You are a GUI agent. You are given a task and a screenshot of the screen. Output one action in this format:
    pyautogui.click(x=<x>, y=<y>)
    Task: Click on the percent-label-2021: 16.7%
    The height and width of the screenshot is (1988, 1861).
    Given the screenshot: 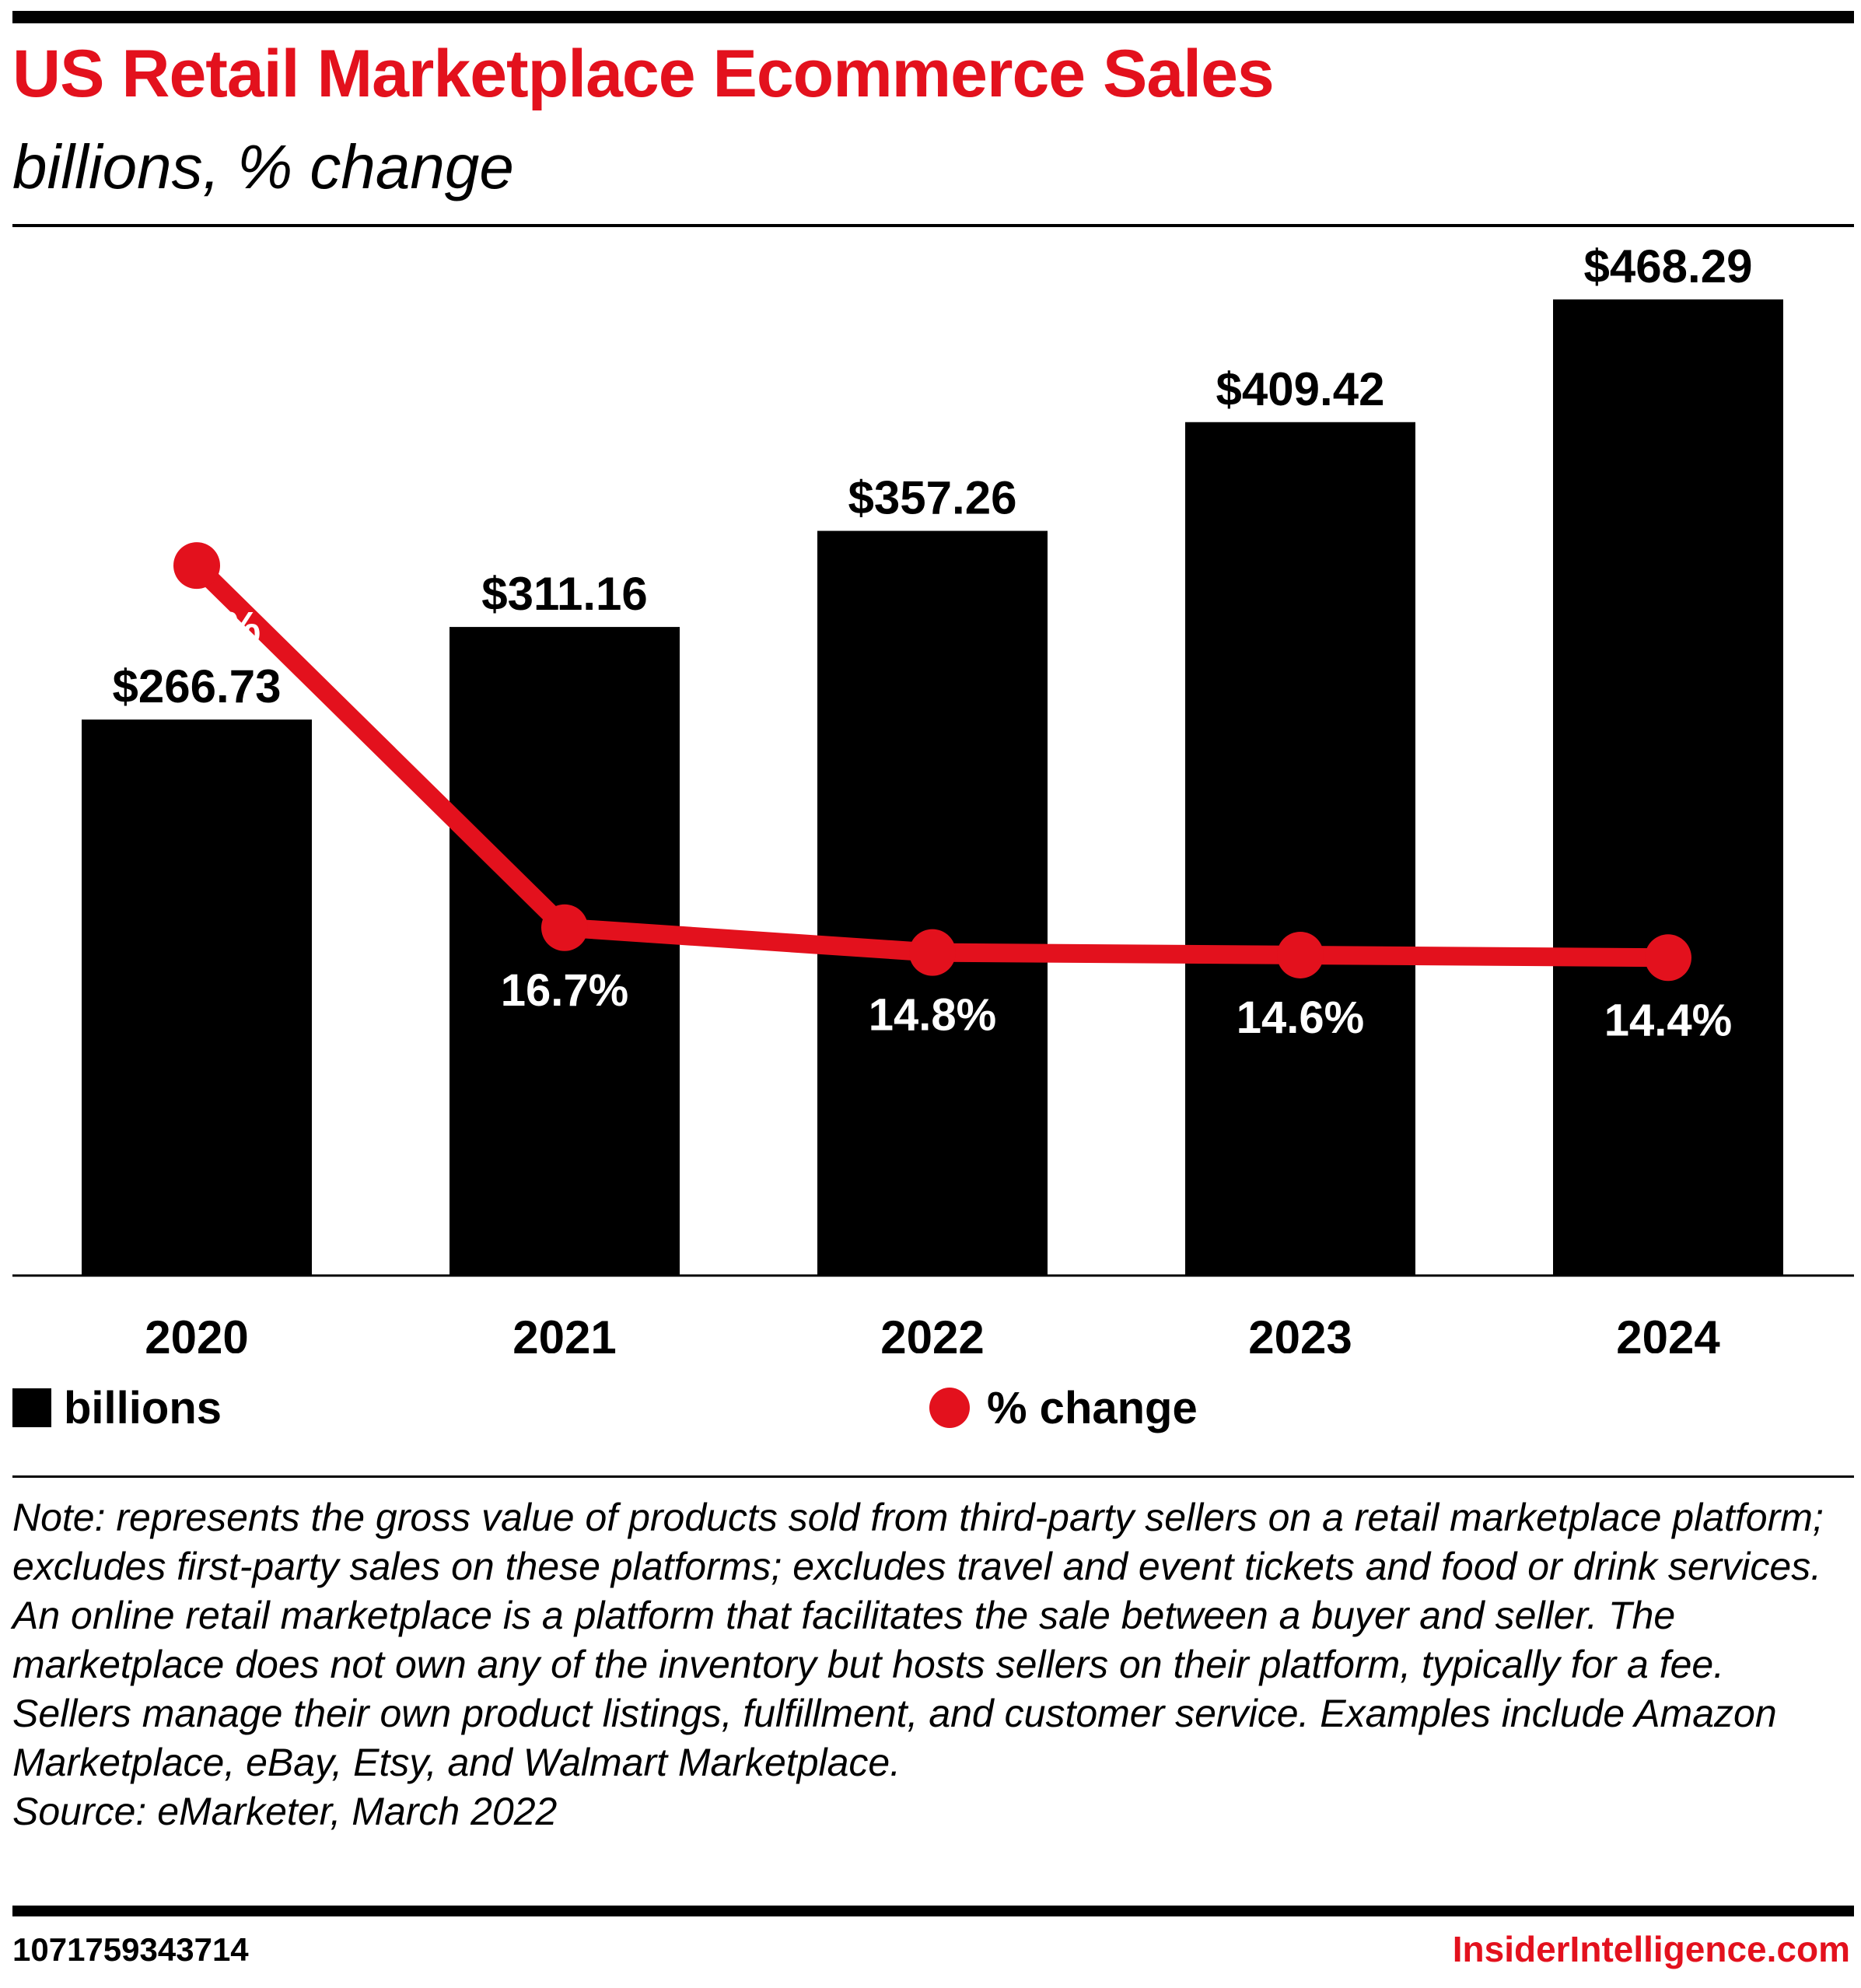 What is the action you would take?
    pyautogui.click(x=564, y=990)
    